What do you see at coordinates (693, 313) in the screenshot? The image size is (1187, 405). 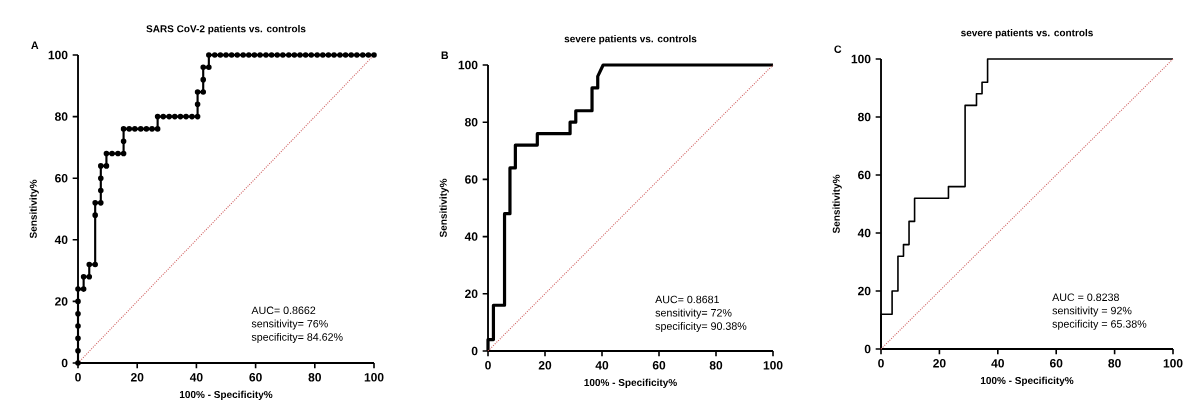 I see `annotation: sensitivity= 72%` at bounding box center [693, 313].